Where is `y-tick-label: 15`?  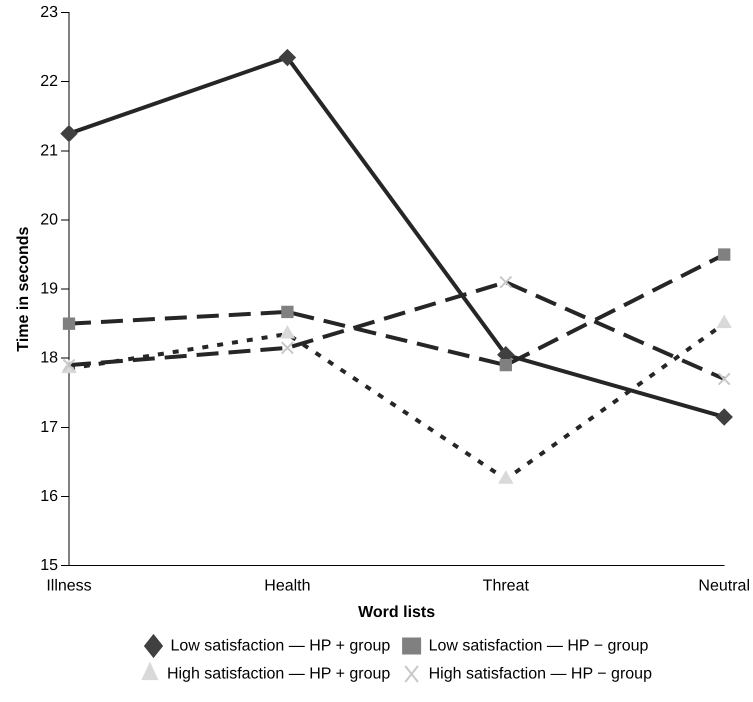 y-tick-label: 15 is located at coordinates (49, 565).